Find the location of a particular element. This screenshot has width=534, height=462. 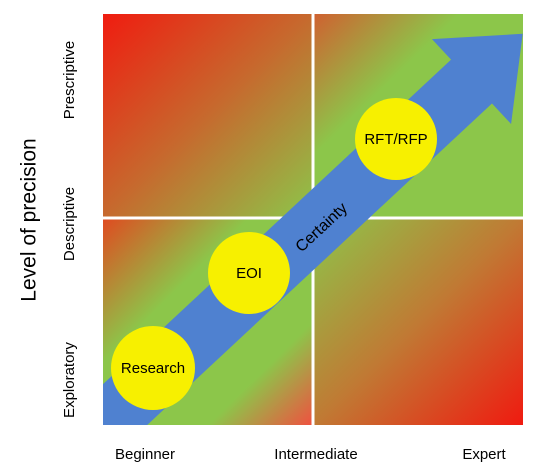

y-level: Descriptive is located at coordinates (69, 224).